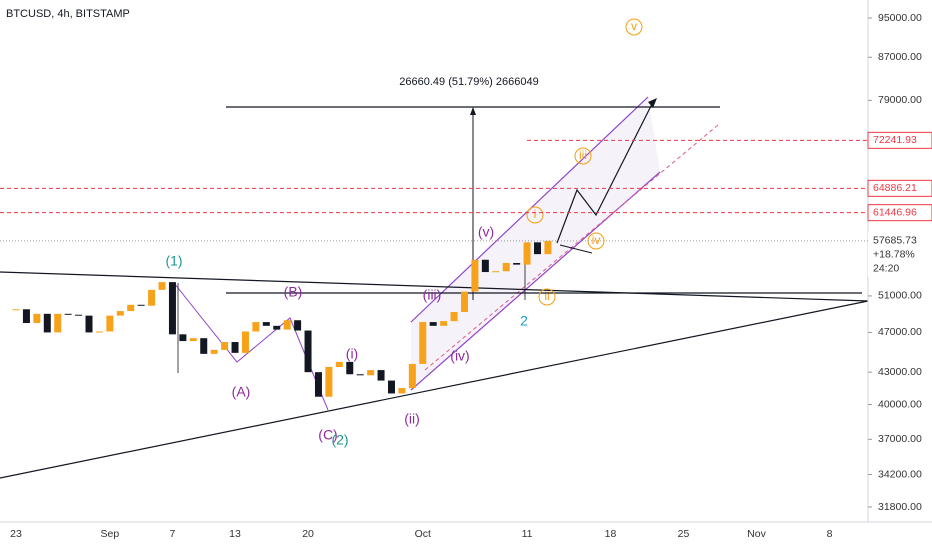 The height and width of the screenshot is (550, 932). Describe the element at coordinates (634, 26) in the screenshot. I see `wave-label: v` at that location.